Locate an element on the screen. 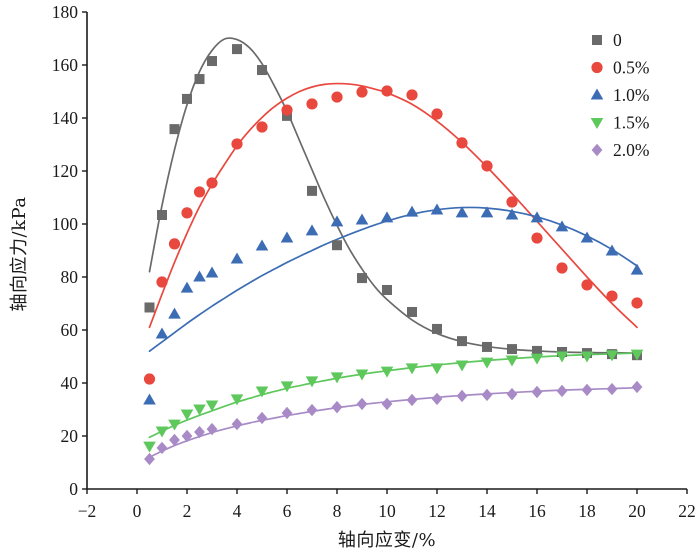 The width and height of the screenshot is (700, 554). x-tick-label: 8 is located at coordinates (337, 511).